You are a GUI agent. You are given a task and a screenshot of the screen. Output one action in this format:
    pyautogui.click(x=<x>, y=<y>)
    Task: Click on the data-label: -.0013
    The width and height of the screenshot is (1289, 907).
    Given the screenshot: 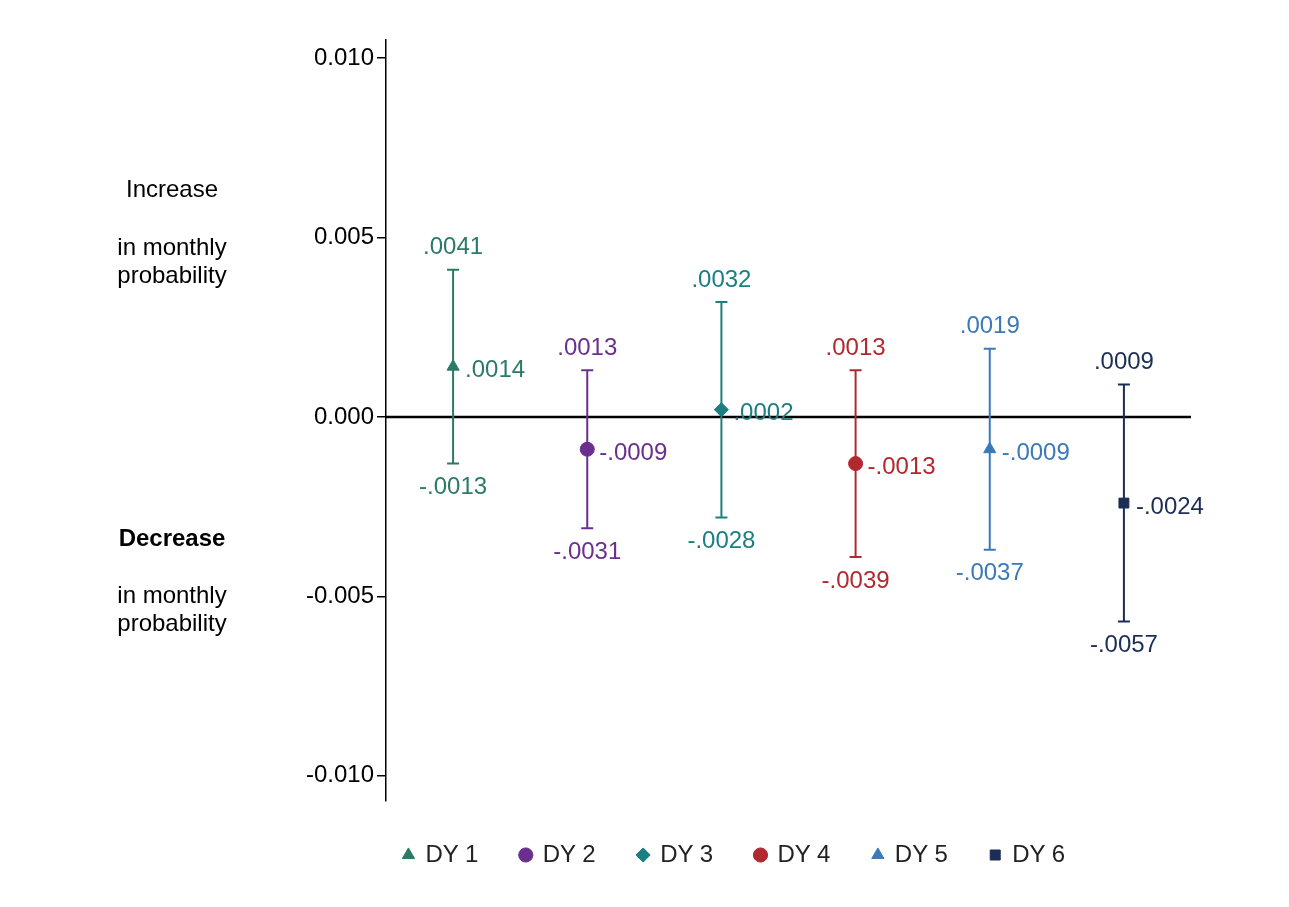 What is the action you would take?
    pyautogui.click(x=901, y=466)
    